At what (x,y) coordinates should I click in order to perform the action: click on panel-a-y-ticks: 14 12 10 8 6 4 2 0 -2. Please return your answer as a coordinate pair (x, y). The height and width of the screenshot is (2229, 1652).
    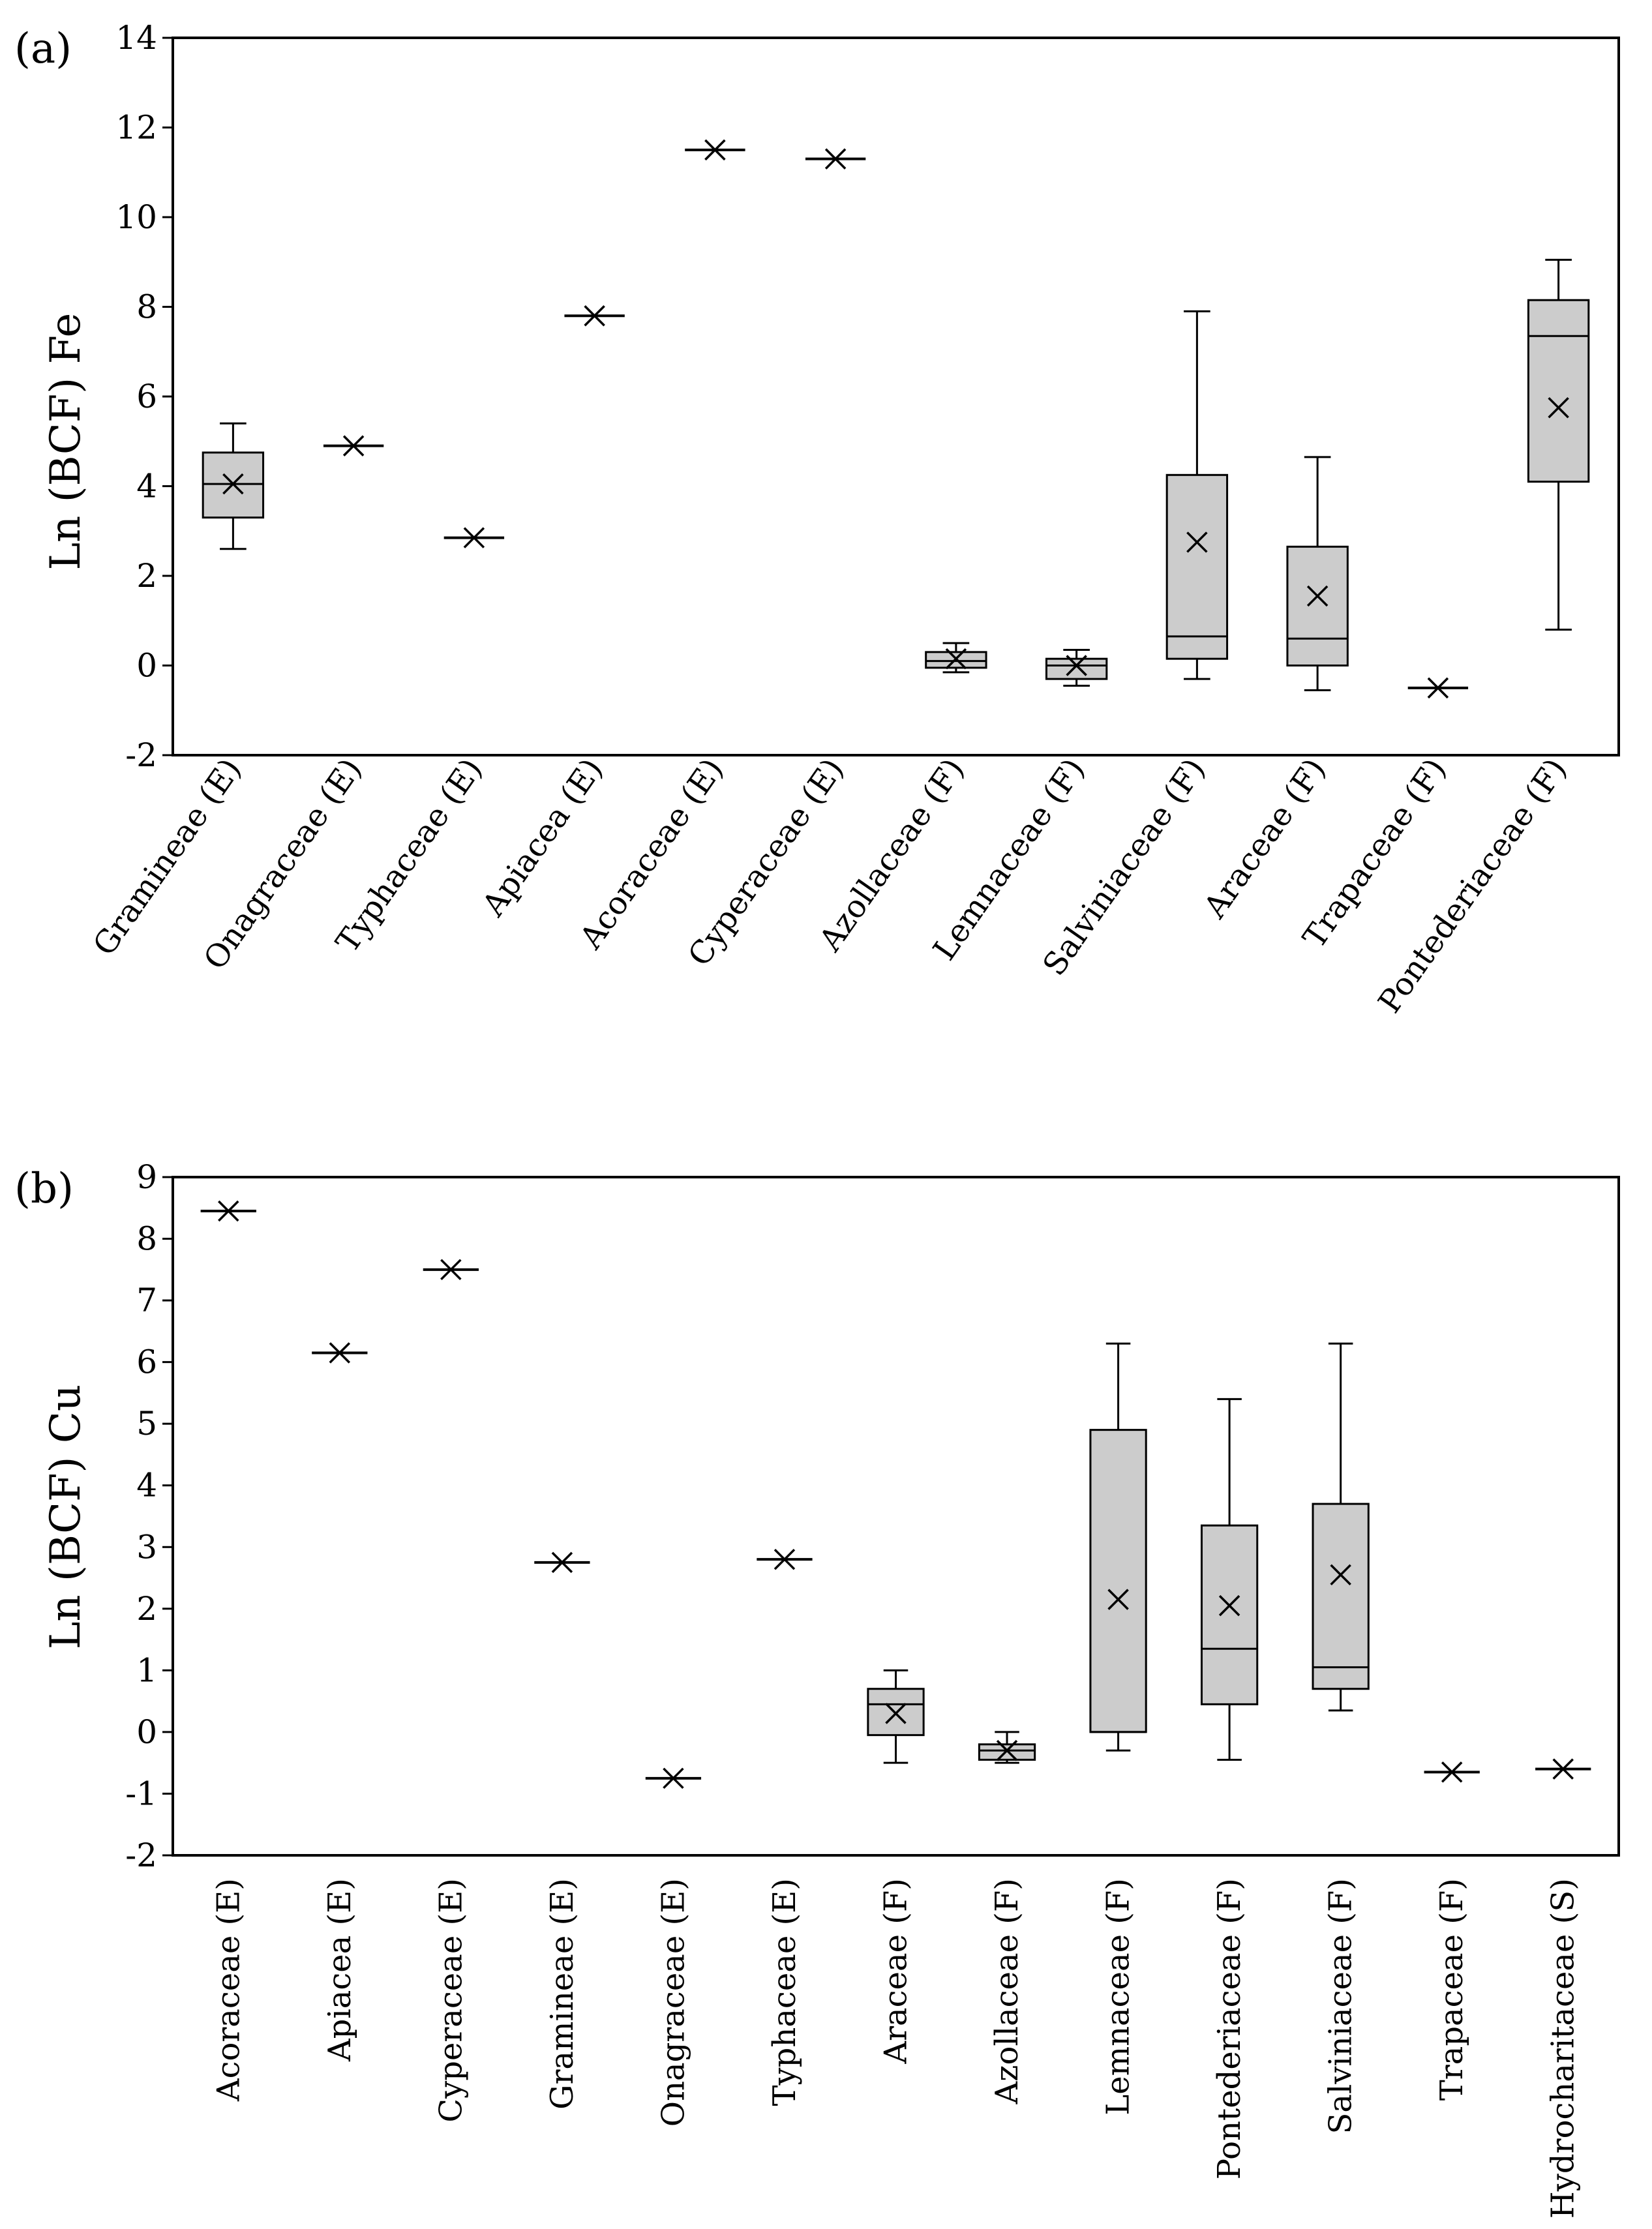
    Looking at the image, I should click on (144, 396).